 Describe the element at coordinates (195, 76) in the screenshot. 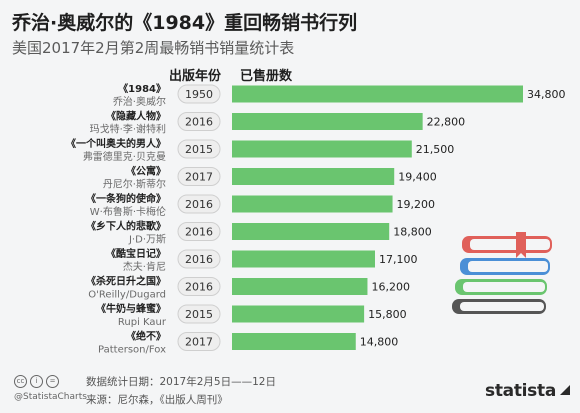

I see `column-header-year: 出版年份` at that location.